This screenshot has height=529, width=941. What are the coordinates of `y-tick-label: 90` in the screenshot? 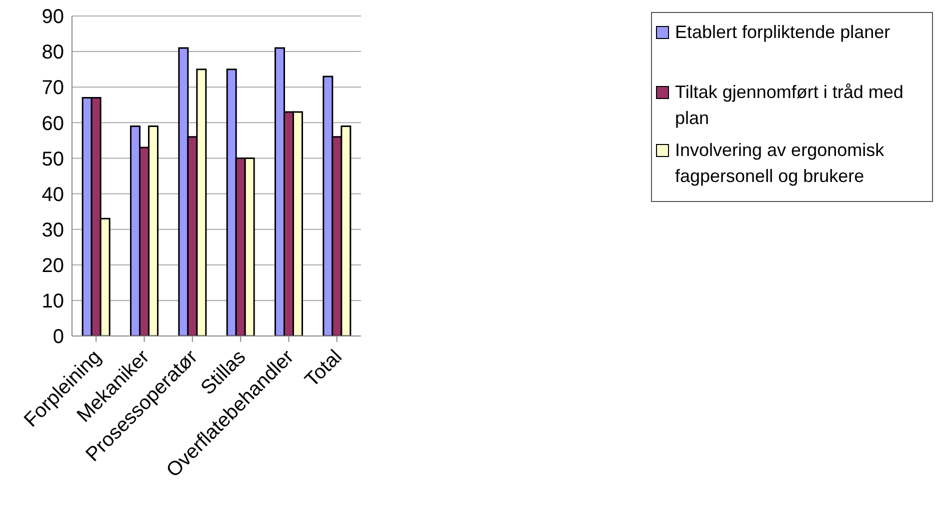 It's located at (53, 17).